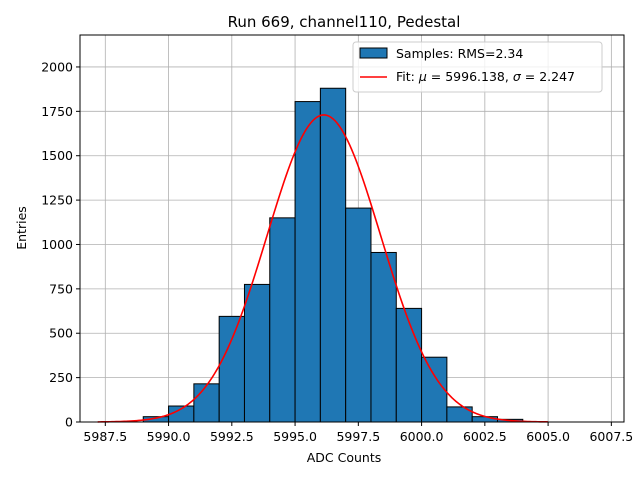 Image resolution: width=640 pixels, height=480 pixels. Describe the element at coordinates (61, 377) in the screenshot. I see `y-tick-label: 250` at that location.